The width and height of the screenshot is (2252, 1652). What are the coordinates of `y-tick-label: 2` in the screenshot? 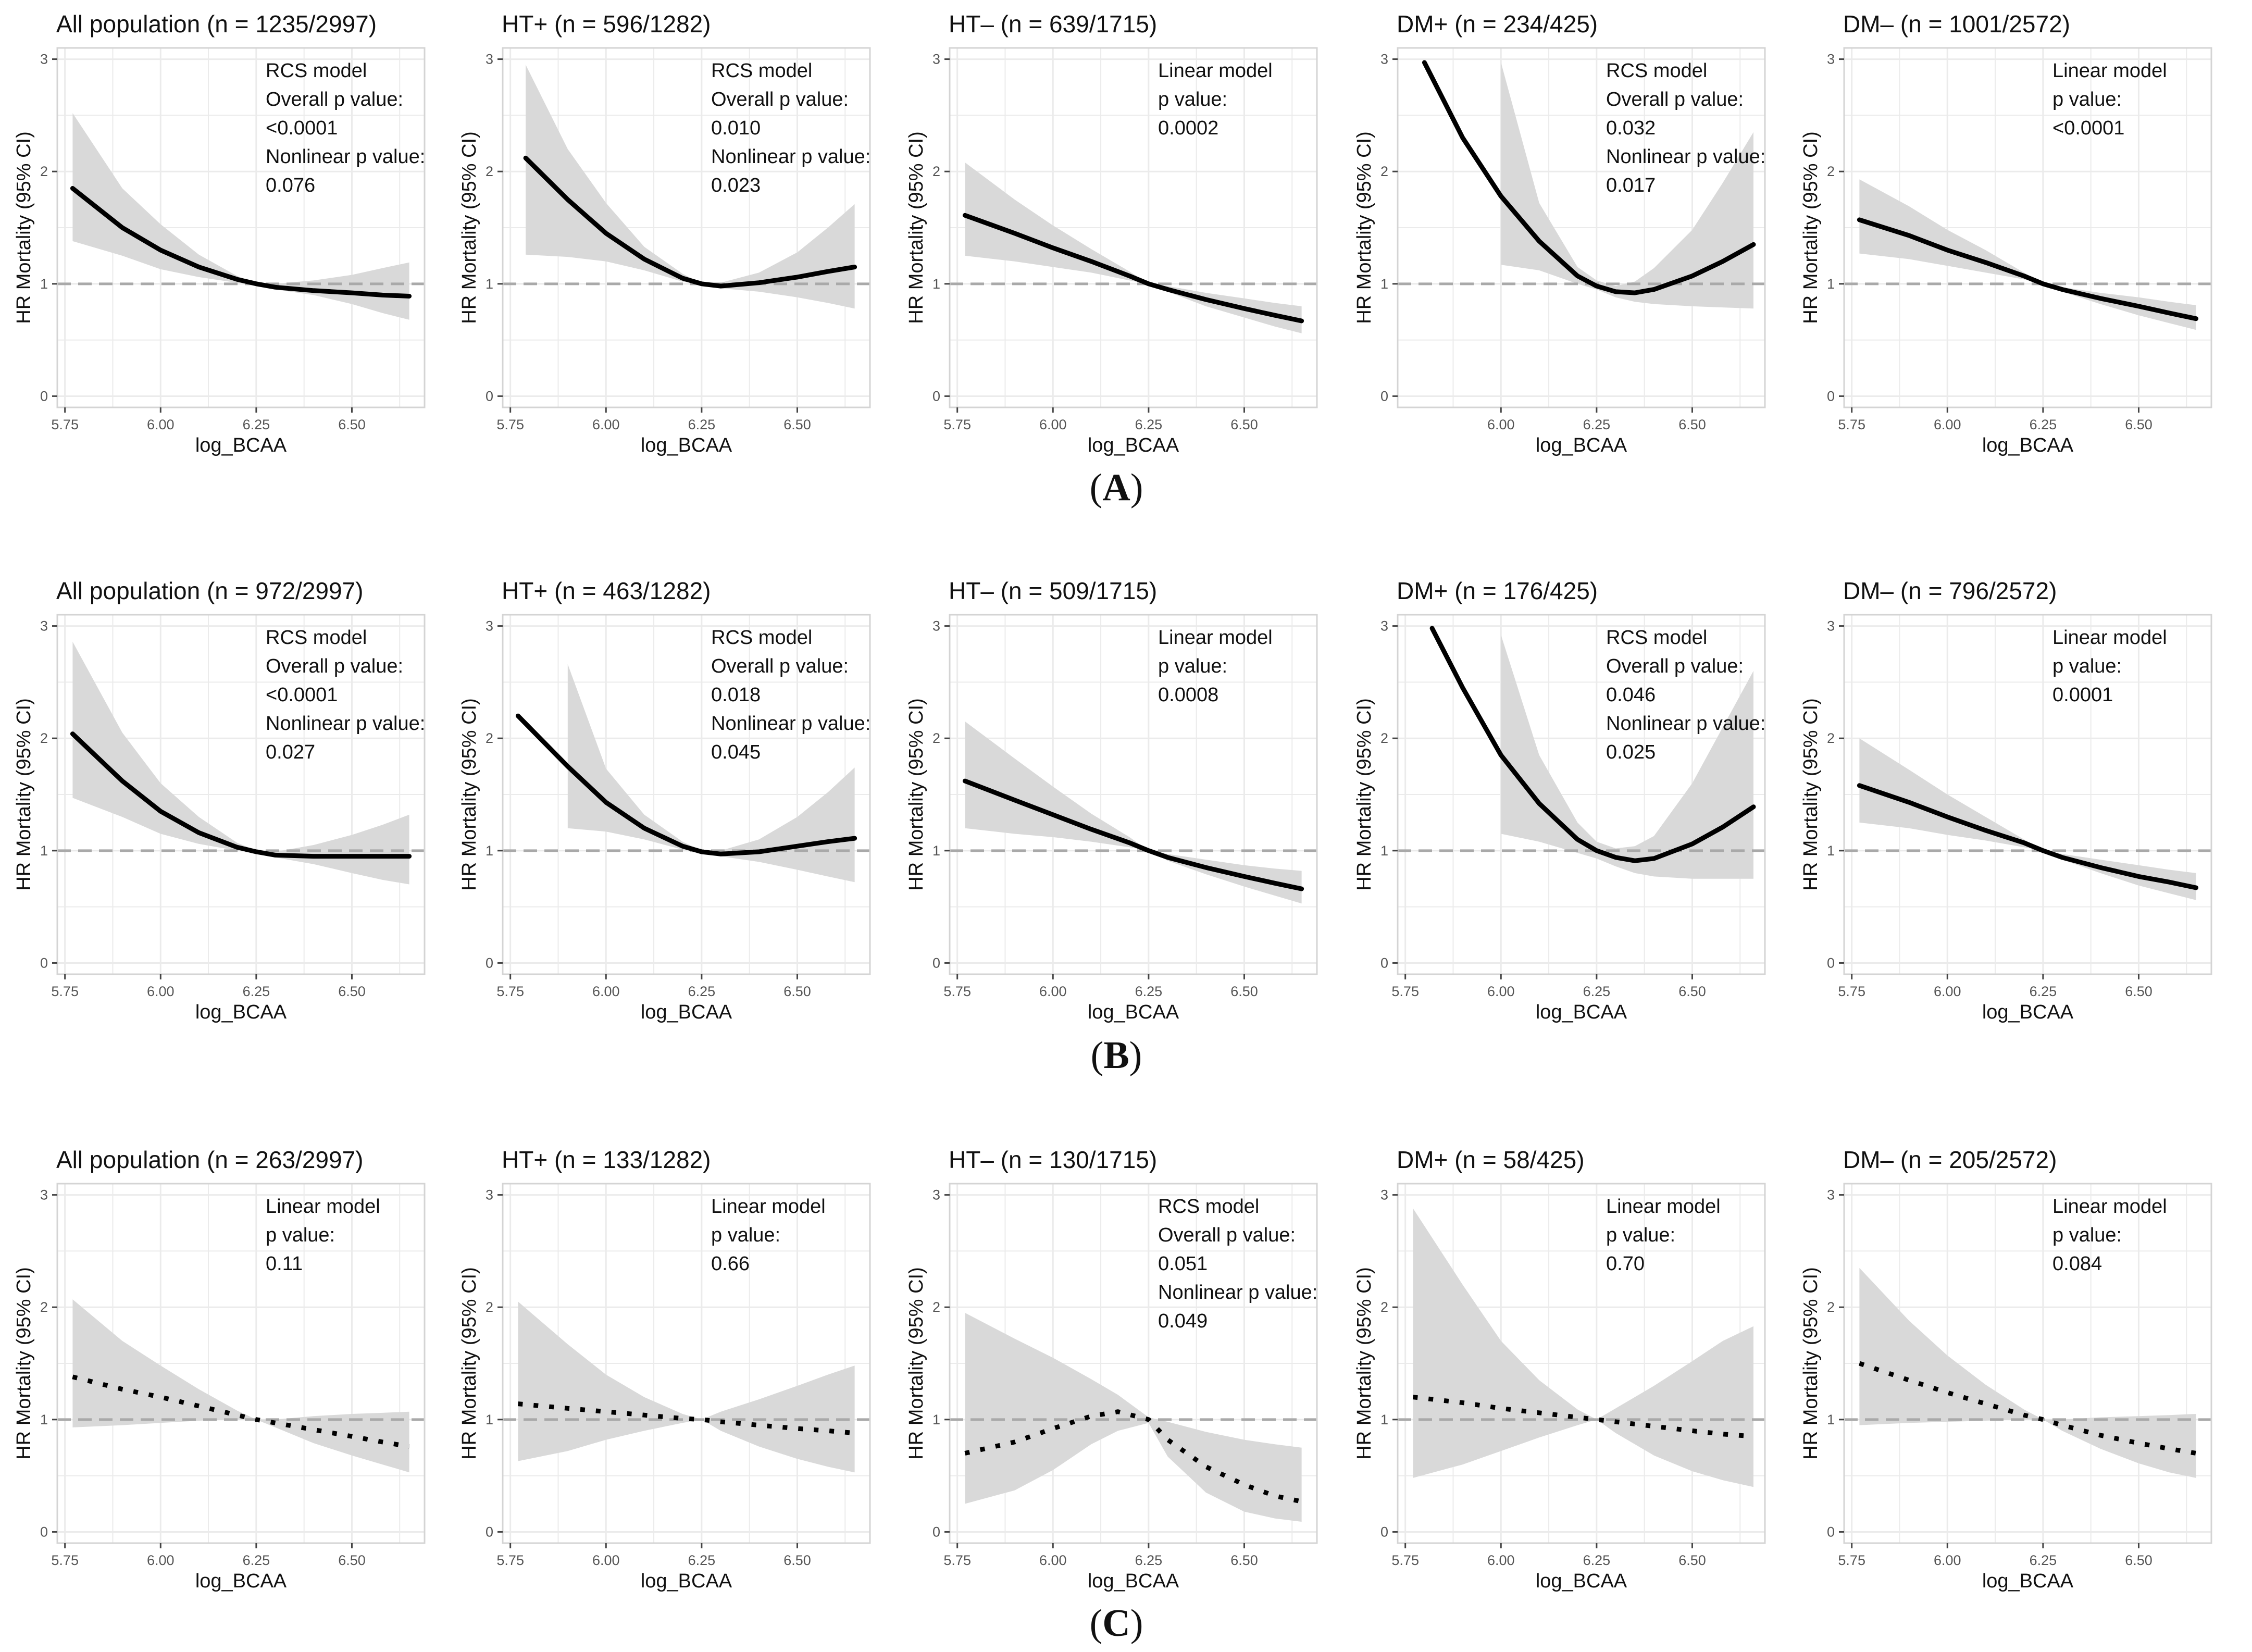 It's located at (1831, 171).